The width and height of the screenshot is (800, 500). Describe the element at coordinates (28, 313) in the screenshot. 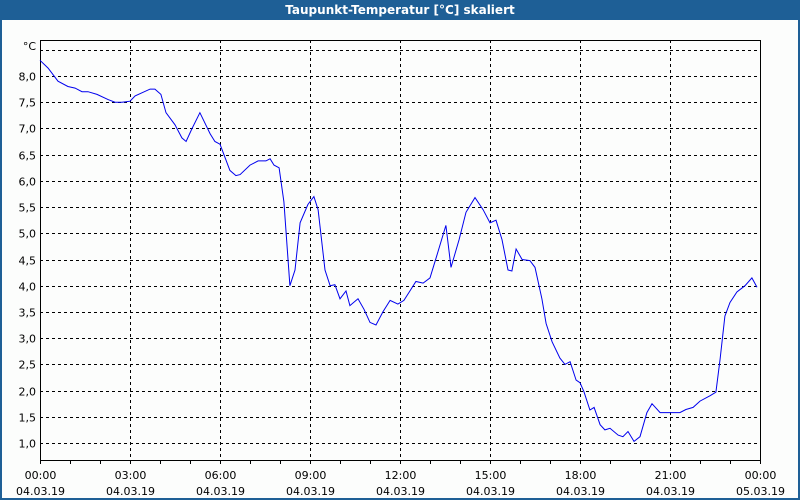

I see `y-tick-label: 3,5` at that location.